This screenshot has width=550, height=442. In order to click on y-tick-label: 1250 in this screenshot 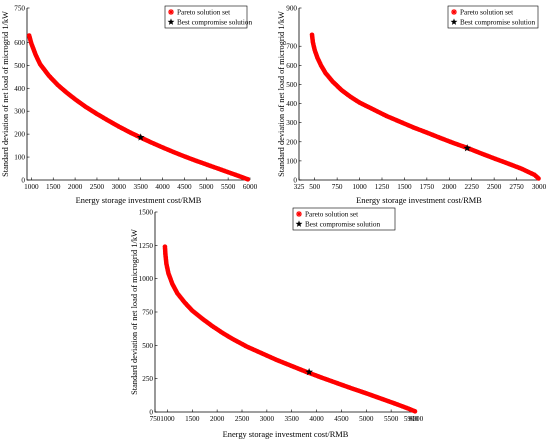, I will do `click(146, 246)`.